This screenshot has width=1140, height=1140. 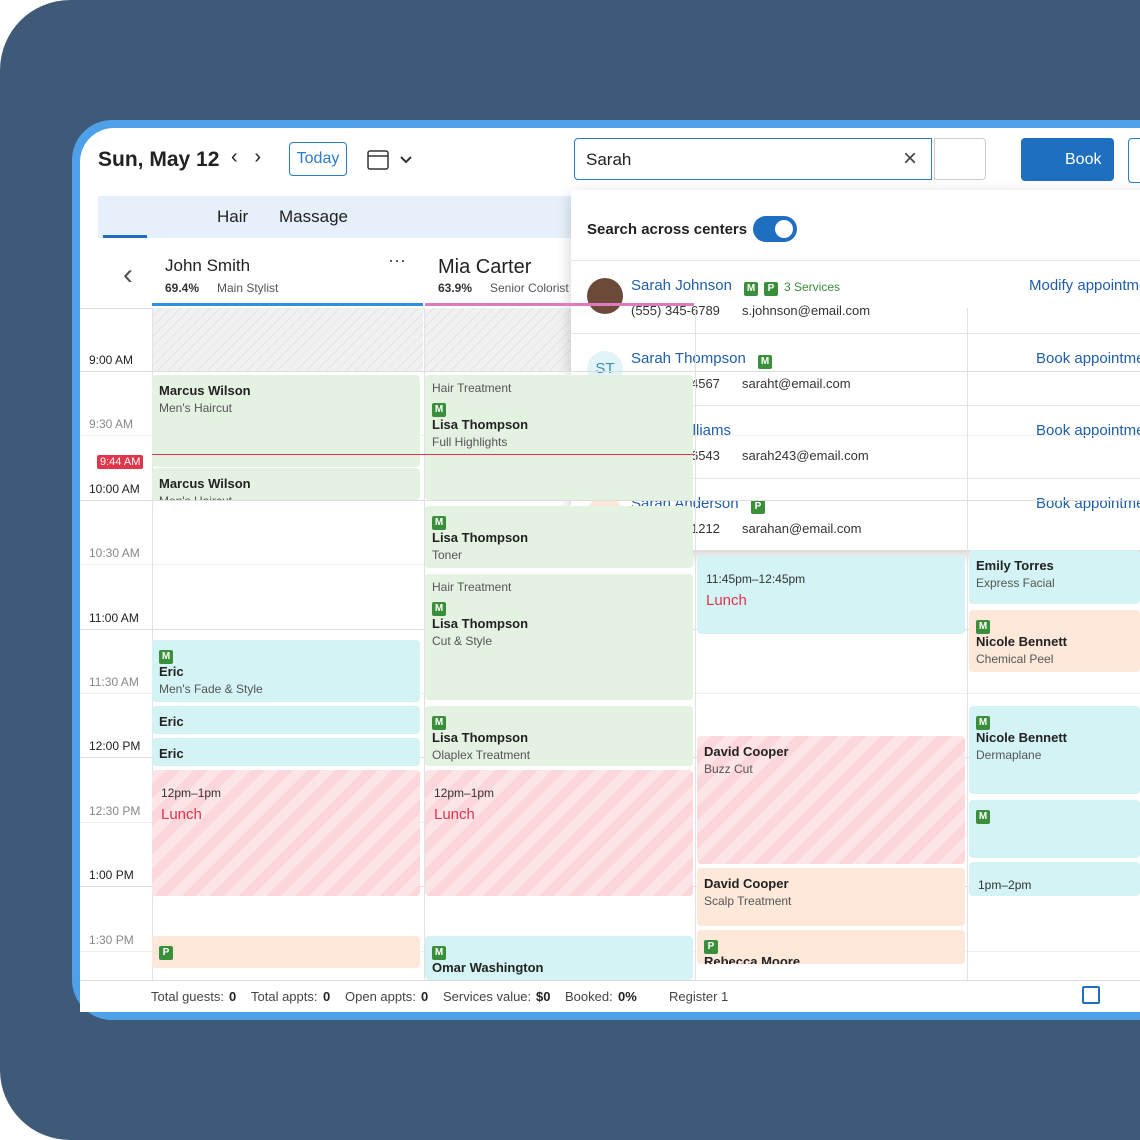 What do you see at coordinates (380, 996) in the screenshot?
I see `stat-label: Open appts:` at bounding box center [380, 996].